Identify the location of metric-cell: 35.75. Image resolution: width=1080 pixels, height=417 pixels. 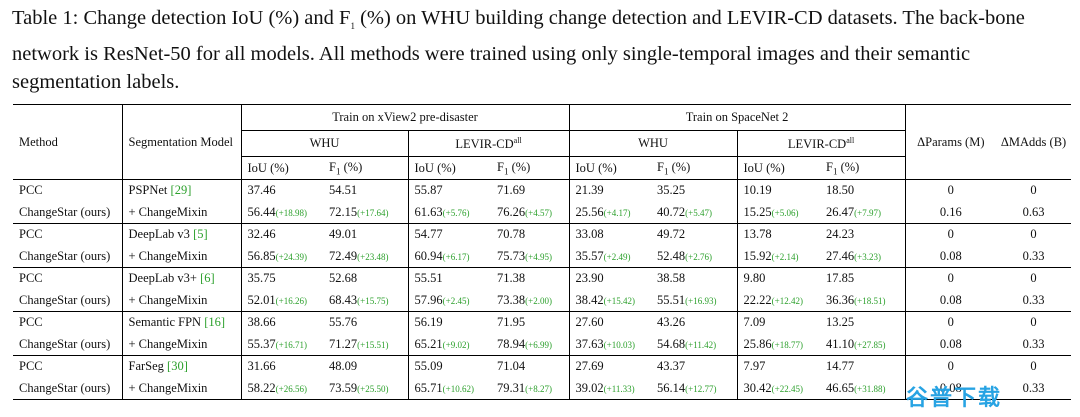
(281, 278).